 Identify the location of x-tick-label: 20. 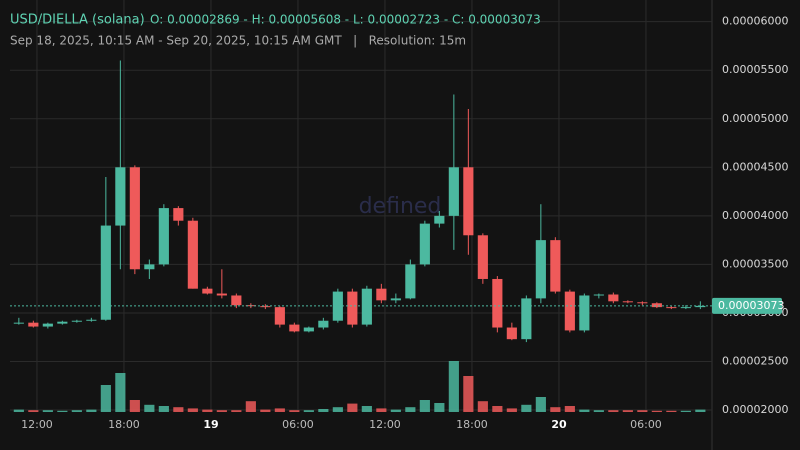
(559, 424).